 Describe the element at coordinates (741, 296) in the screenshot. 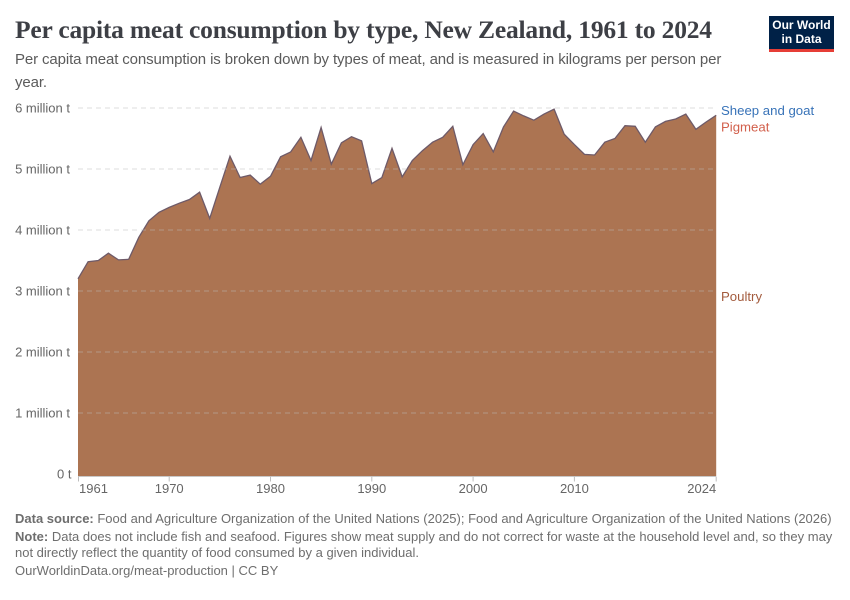

I see `svg-text: Poultry` at that location.